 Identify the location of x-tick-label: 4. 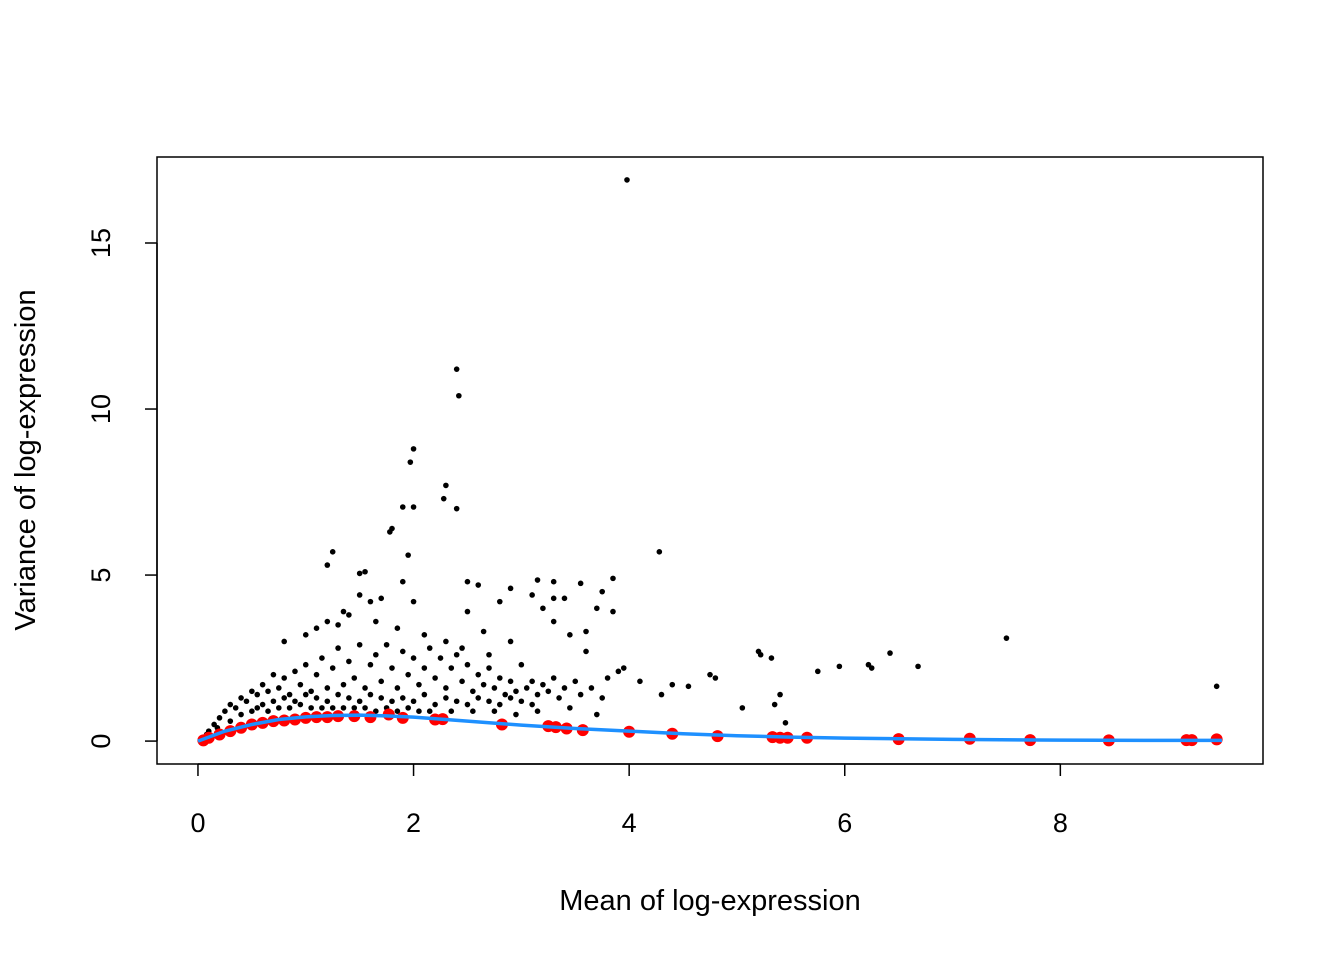
(629, 823).